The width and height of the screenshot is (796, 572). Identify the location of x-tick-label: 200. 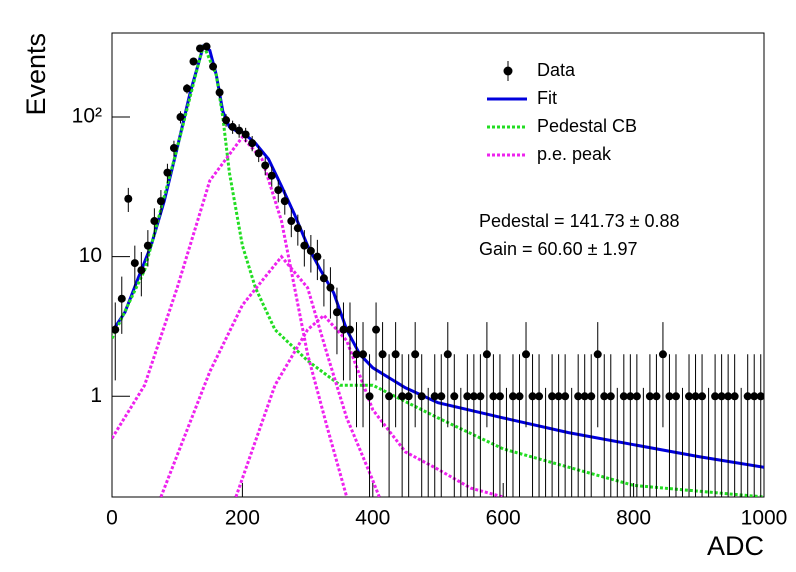
(242, 518).